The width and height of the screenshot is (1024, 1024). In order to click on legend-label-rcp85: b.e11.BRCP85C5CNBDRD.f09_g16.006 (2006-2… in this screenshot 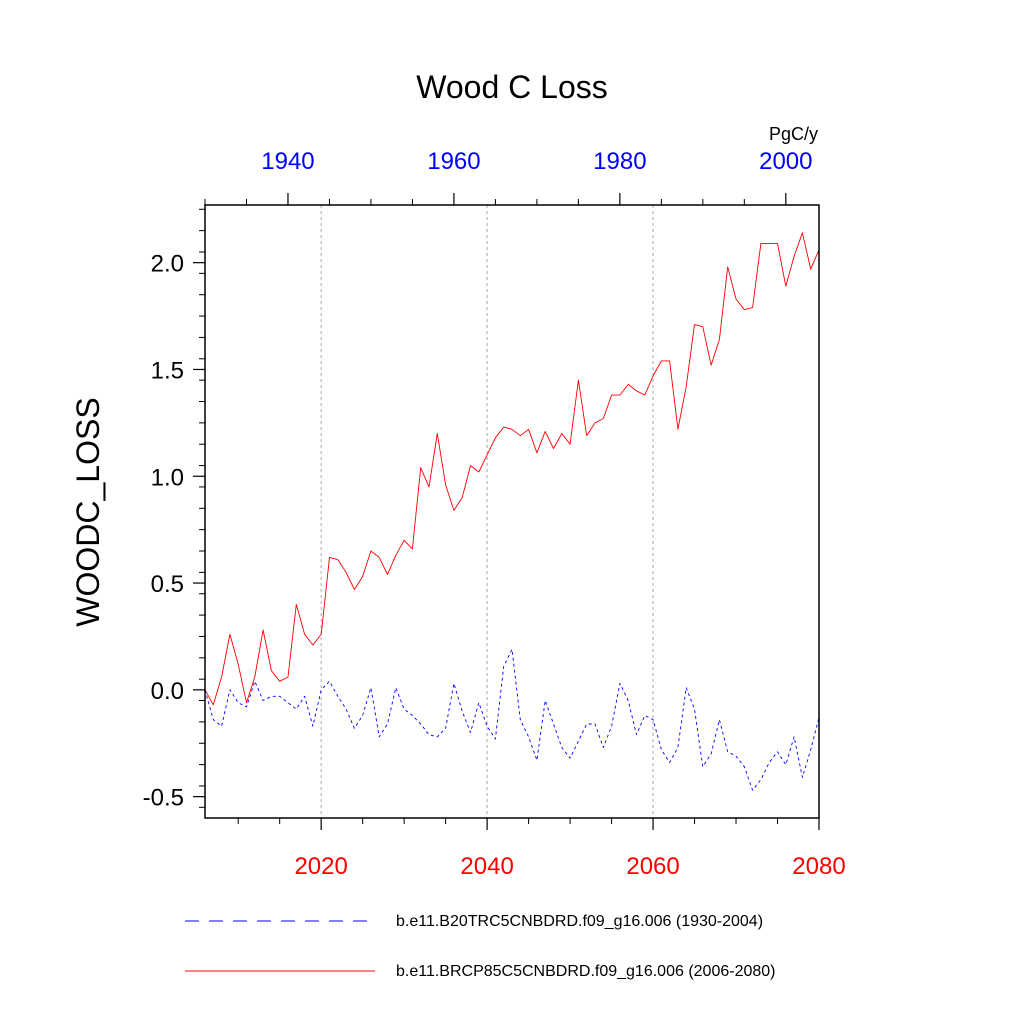, I will do `click(585, 971)`.